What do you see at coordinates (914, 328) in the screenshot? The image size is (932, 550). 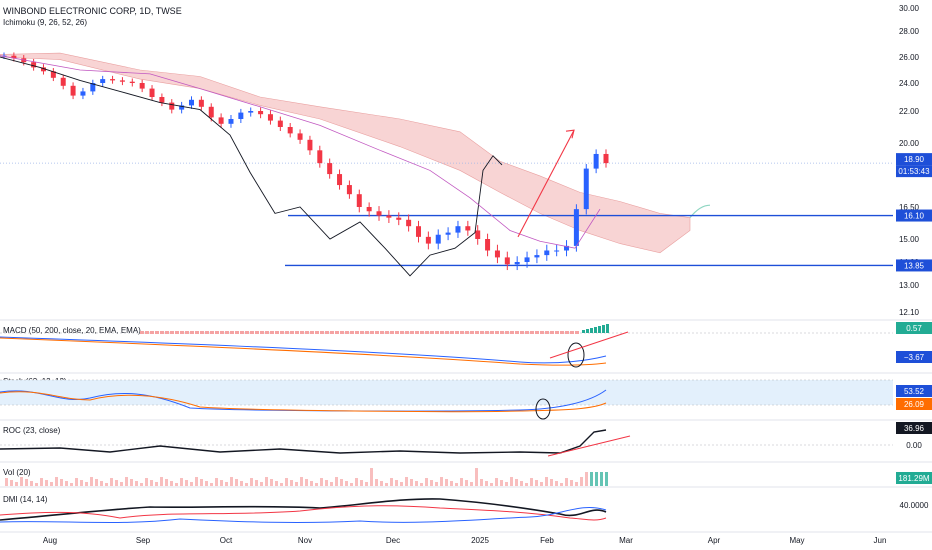 I see `macd-value-bg` at bounding box center [914, 328].